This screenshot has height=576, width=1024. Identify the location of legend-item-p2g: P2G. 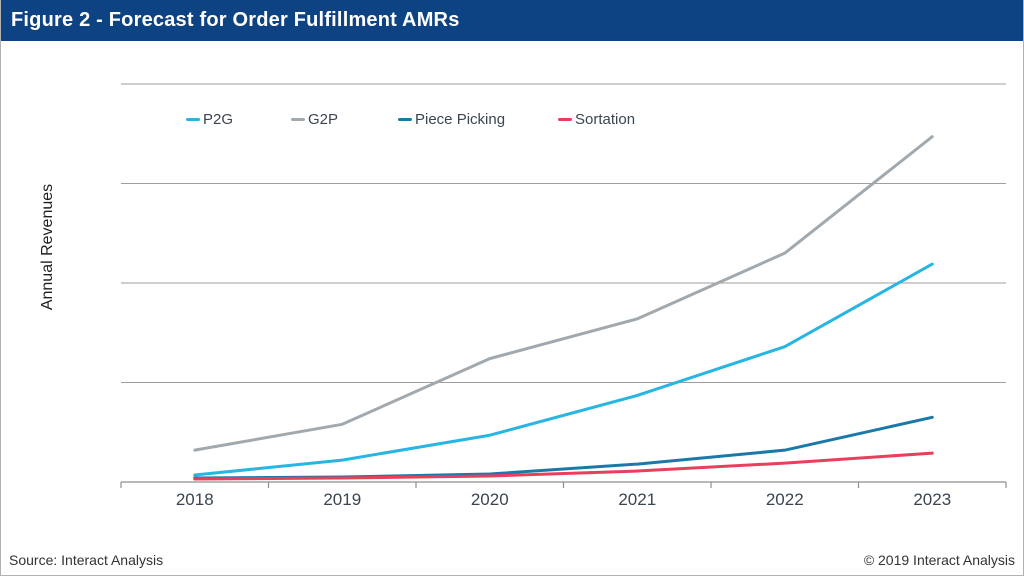
(209, 119).